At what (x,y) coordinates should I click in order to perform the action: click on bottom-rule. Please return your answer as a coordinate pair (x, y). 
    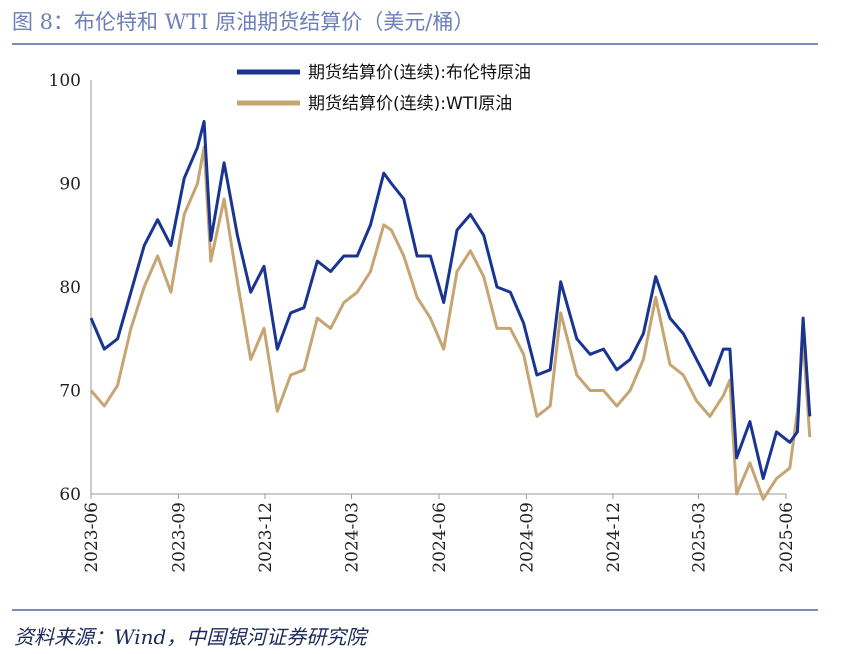
    Looking at the image, I should click on (415, 610).